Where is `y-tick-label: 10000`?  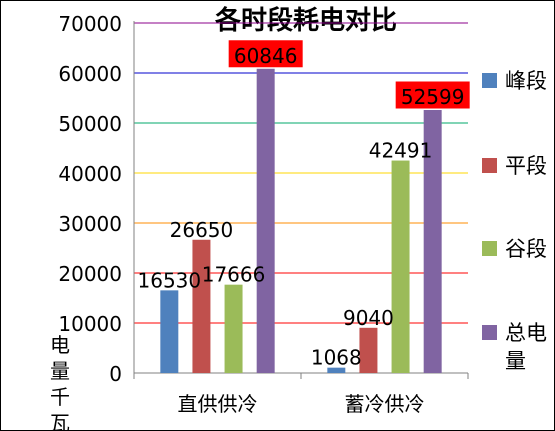 y-tick-label: 10000 is located at coordinates (90, 324).